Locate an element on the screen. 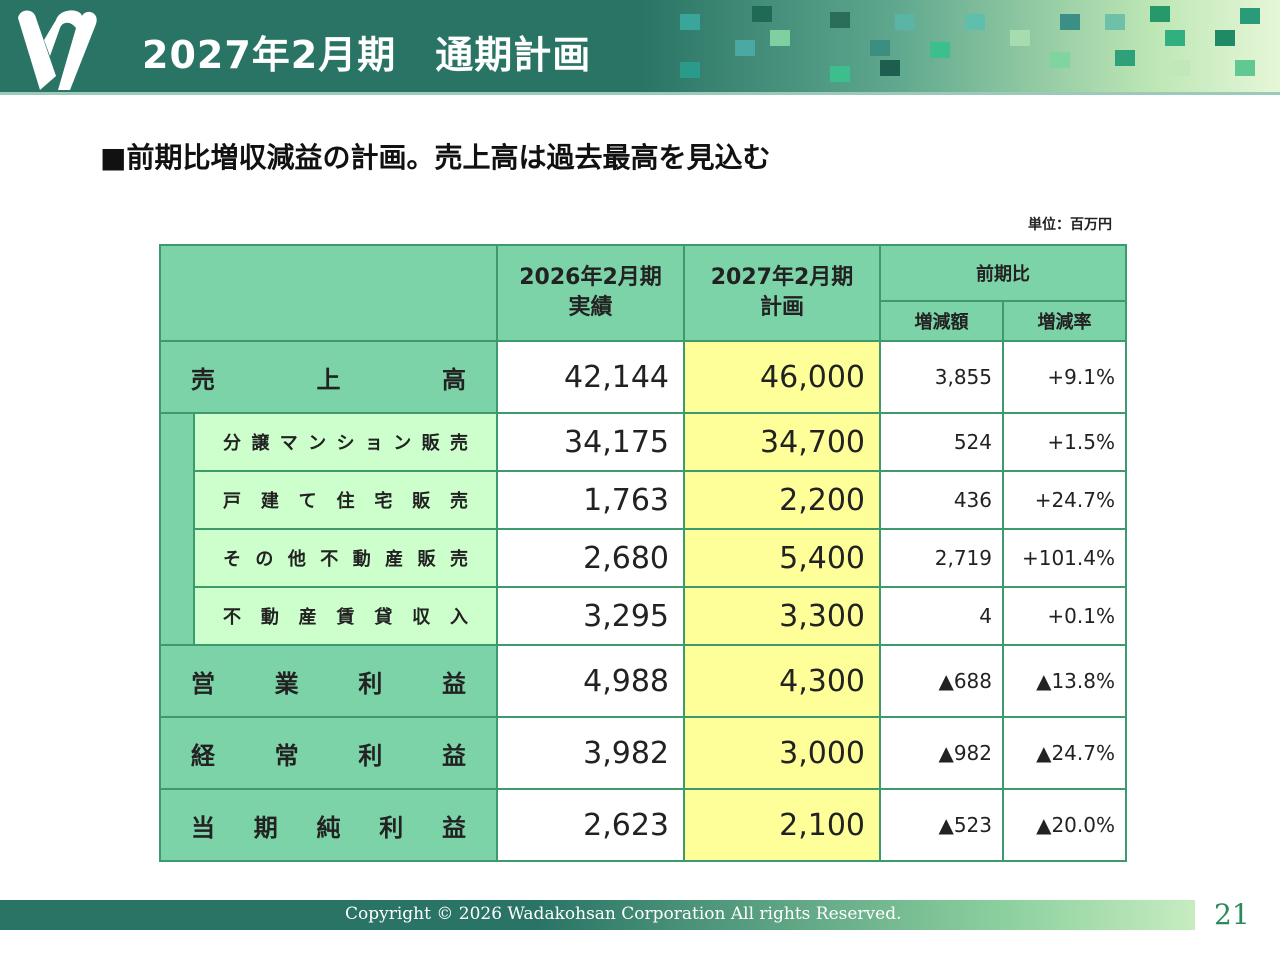 This screenshot has width=1280, height=960. row-label: 当期純利益 is located at coordinates (328, 825).